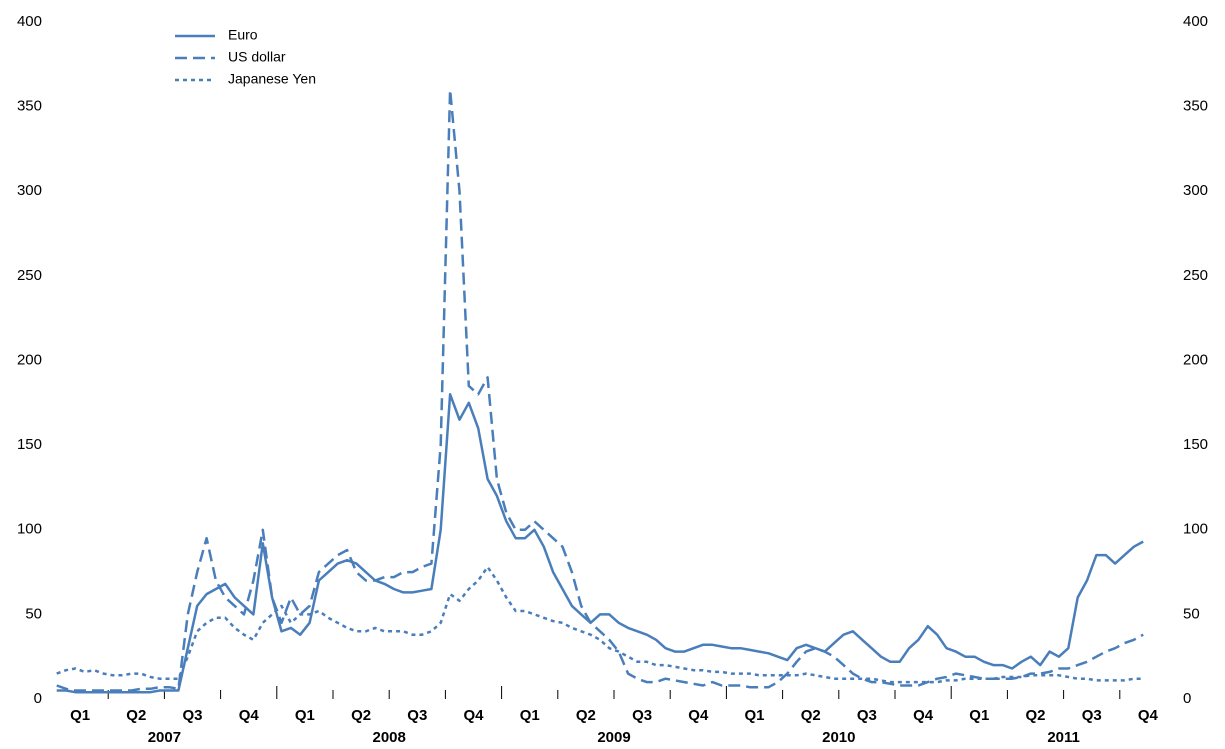  I want to click on y-tick-label: 100, so click(29, 529).